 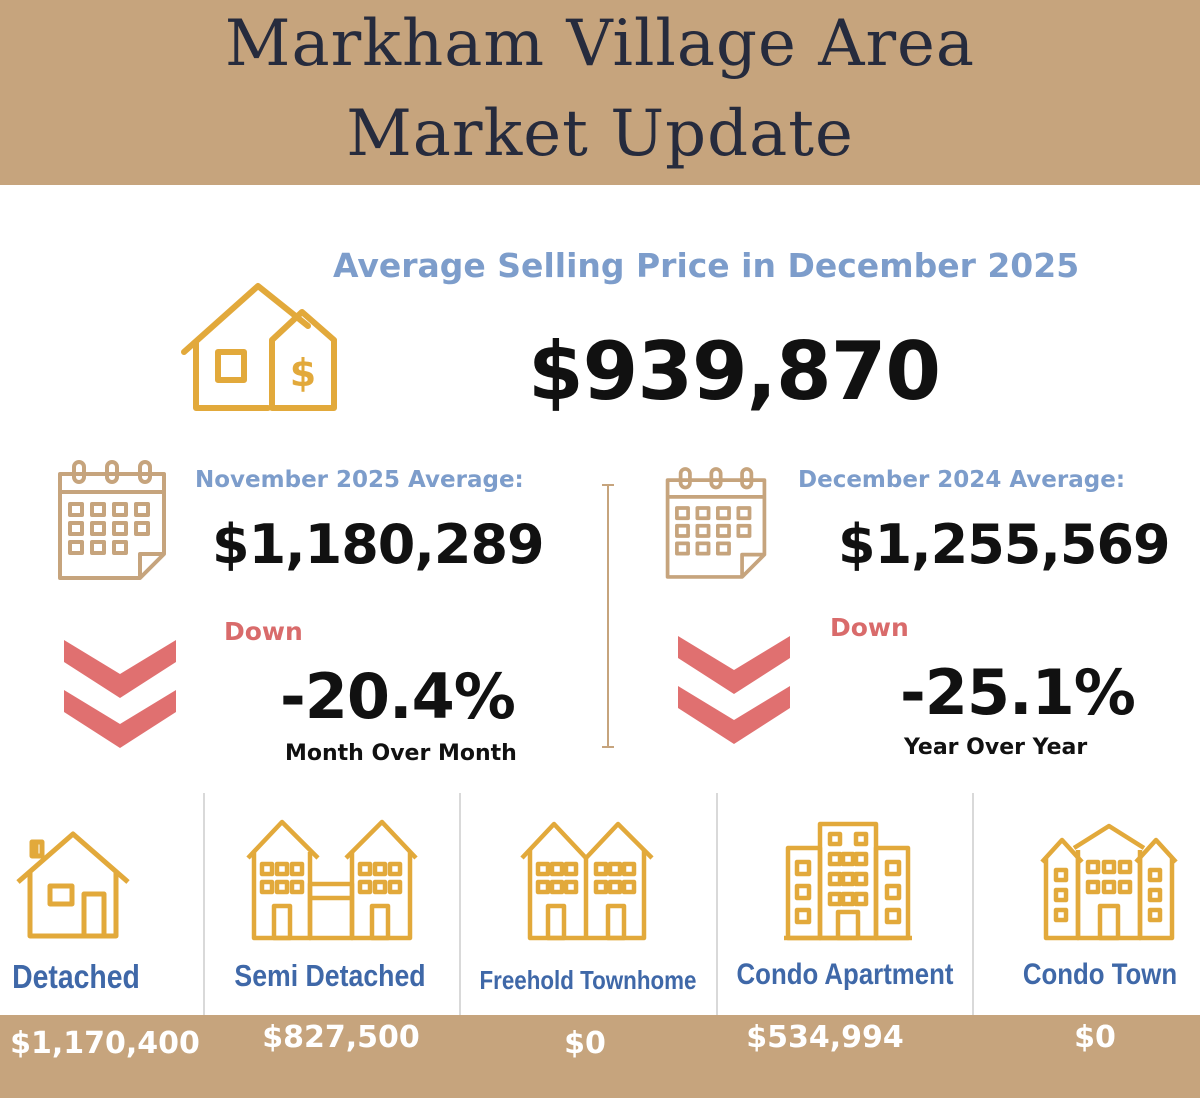 I want to click on price-footer-band, so click(x=600, y=1056).